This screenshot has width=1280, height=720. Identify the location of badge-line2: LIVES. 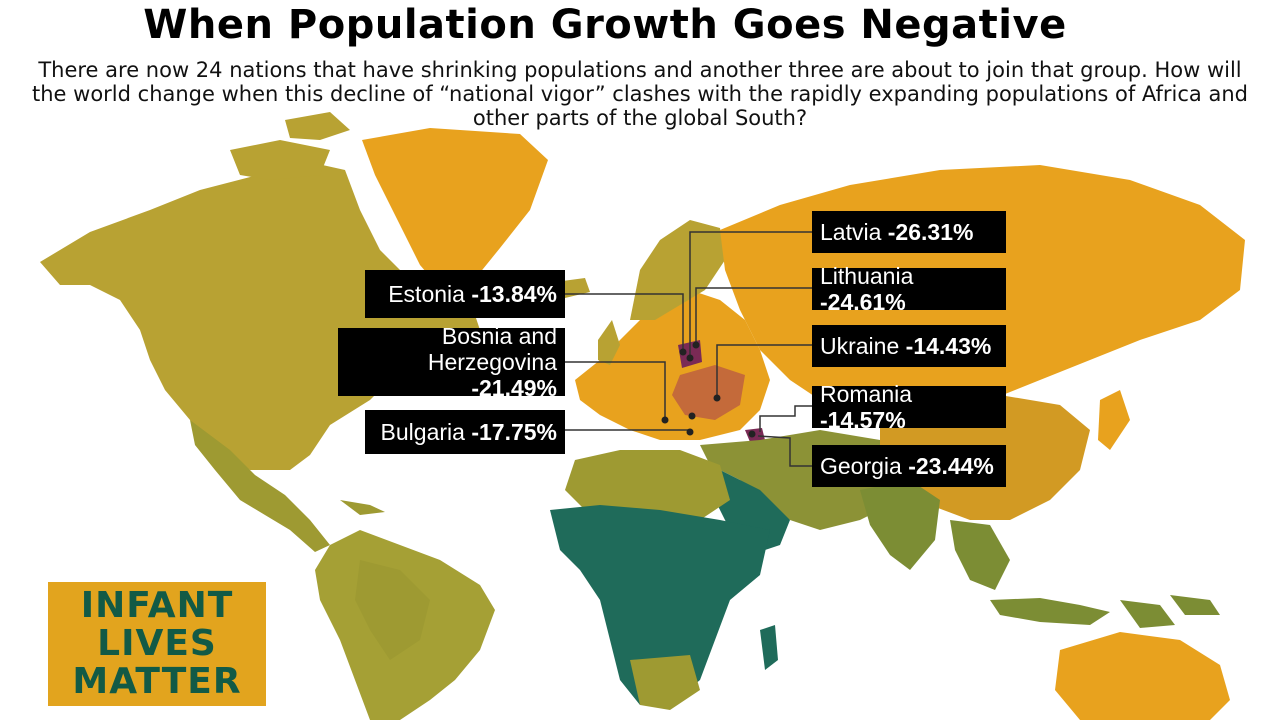
(157, 643).